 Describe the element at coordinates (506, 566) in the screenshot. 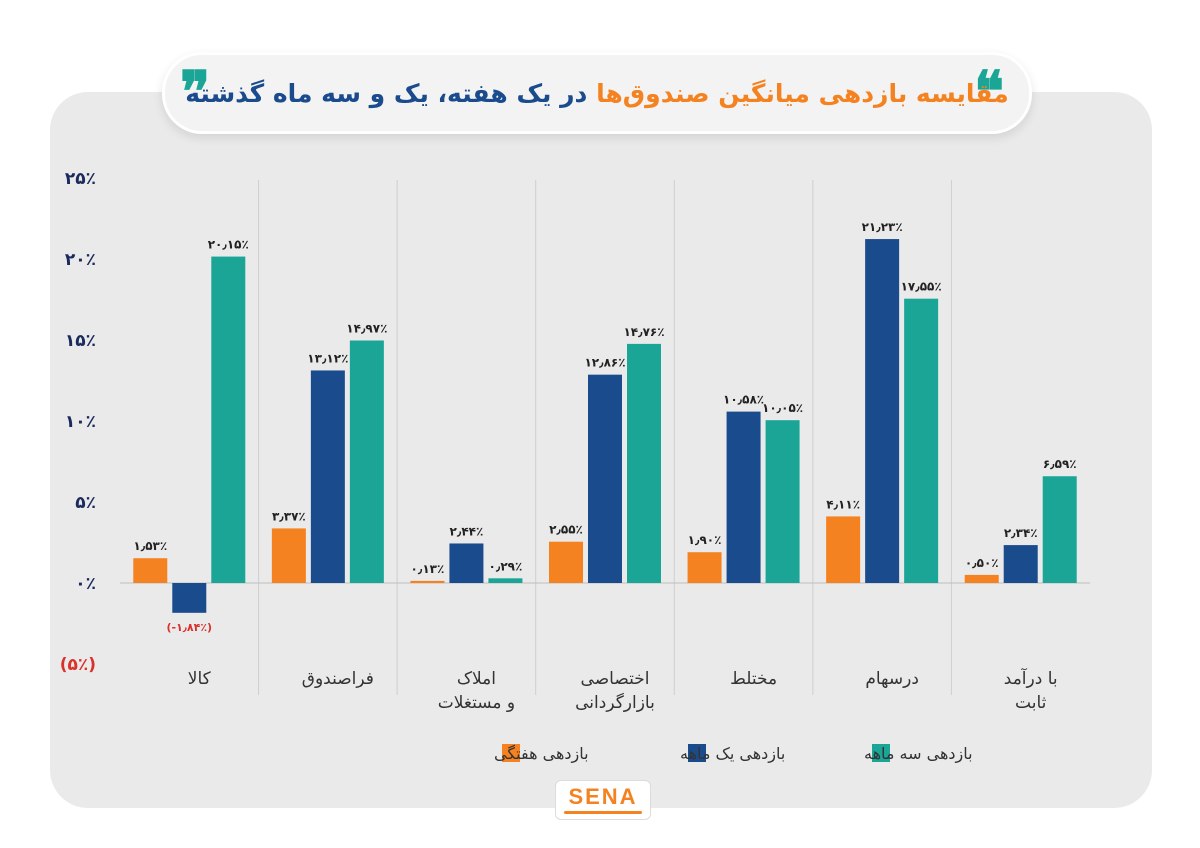

I see `bar-value-label: ۰٫۲۹٪` at that location.